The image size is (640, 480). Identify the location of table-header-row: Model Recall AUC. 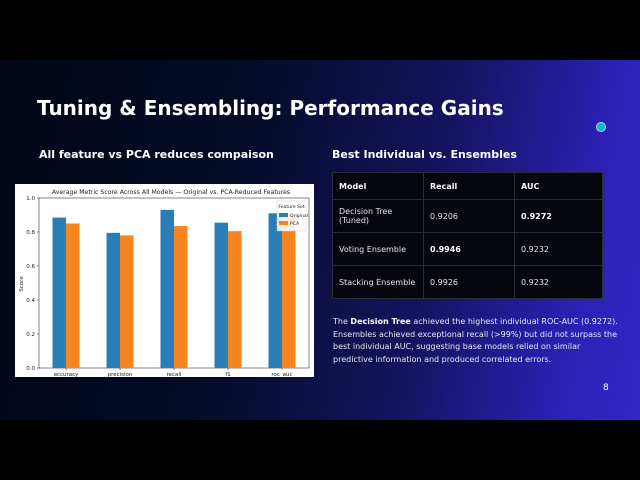
(467, 186).